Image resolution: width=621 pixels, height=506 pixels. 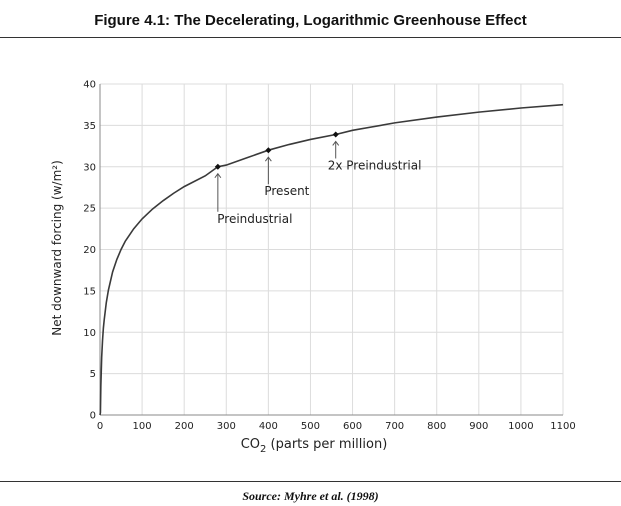 I want to click on x-tick-label: 100, so click(x=142, y=426).